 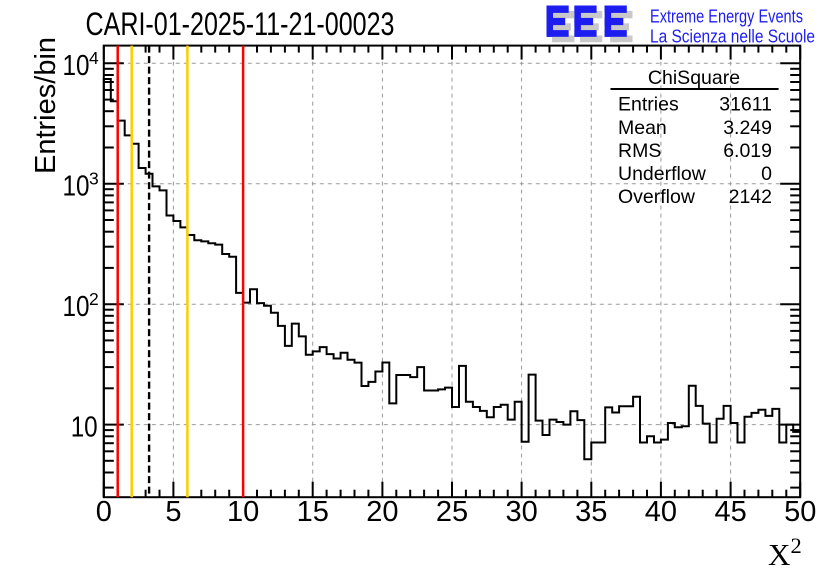 What do you see at coordinates (657, 197) in the screenshot?
I see `svg-text: Overflow` at bounding box center [657, 197].